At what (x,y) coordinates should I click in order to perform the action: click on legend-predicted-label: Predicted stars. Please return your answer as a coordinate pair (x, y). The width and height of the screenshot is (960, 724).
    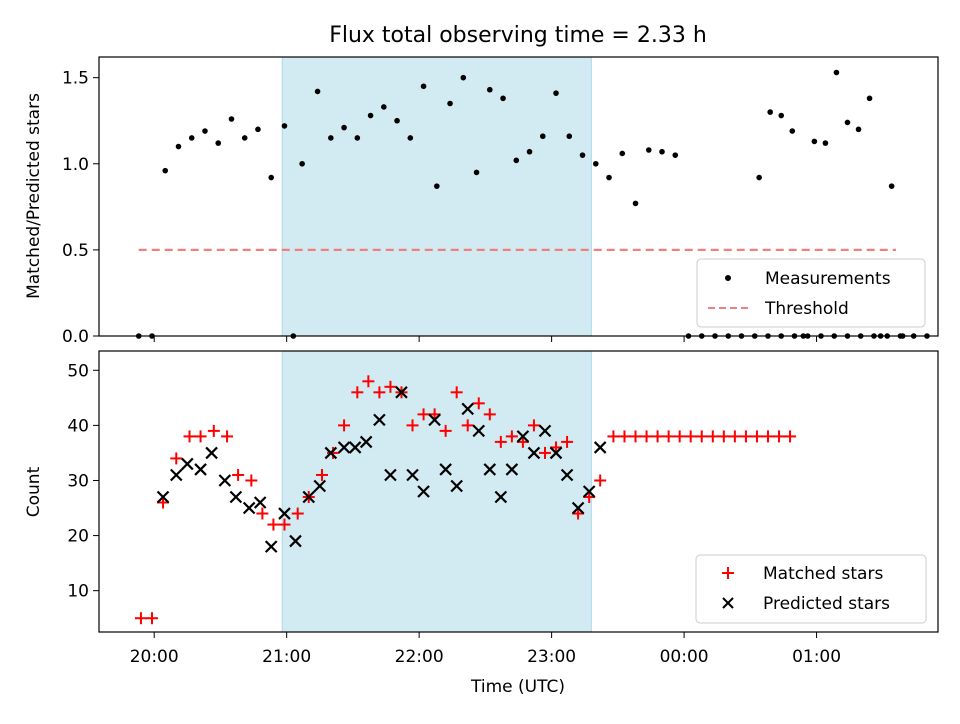
    Looking at the image, I should click on (826, 604).